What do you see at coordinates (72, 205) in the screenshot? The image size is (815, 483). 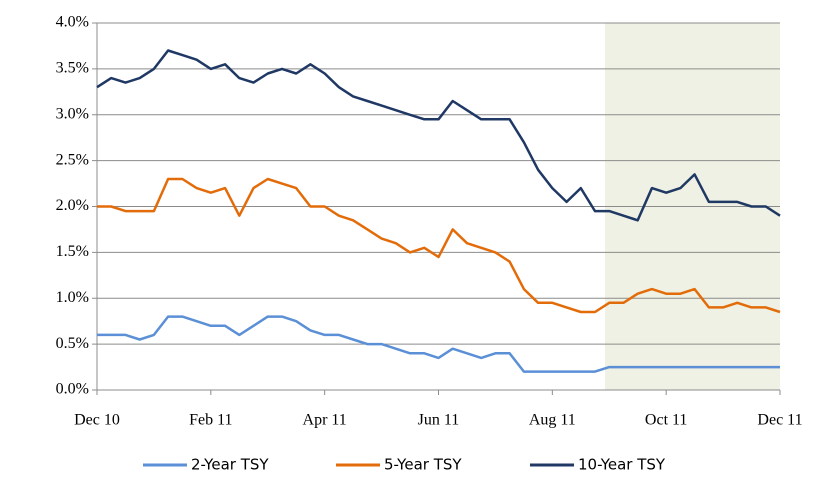 I see `y-tick-label: 2.0%` at bounding box center [72, 205].